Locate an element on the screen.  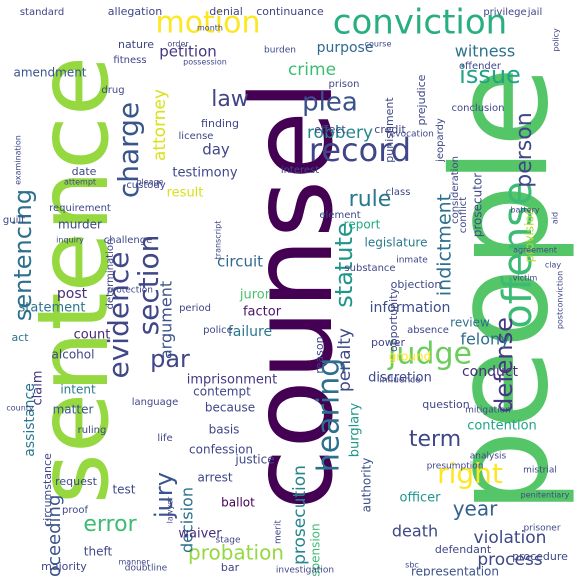
cloud-word: ground is located at coordinates (410, 357).